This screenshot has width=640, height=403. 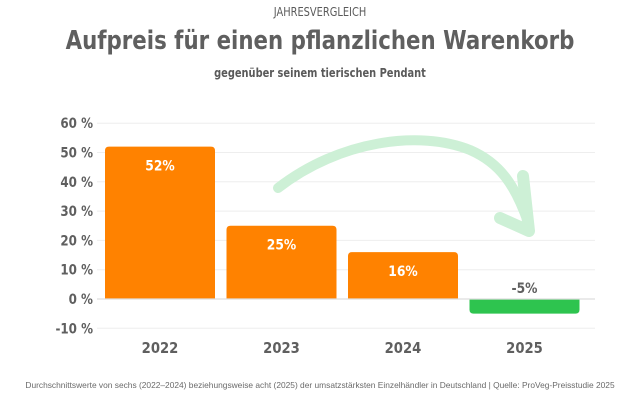 What do you see at coordinates (76, 212) in the screenshot?
I see `y-tick-label: 30 %` at bounding box center [76, 212].